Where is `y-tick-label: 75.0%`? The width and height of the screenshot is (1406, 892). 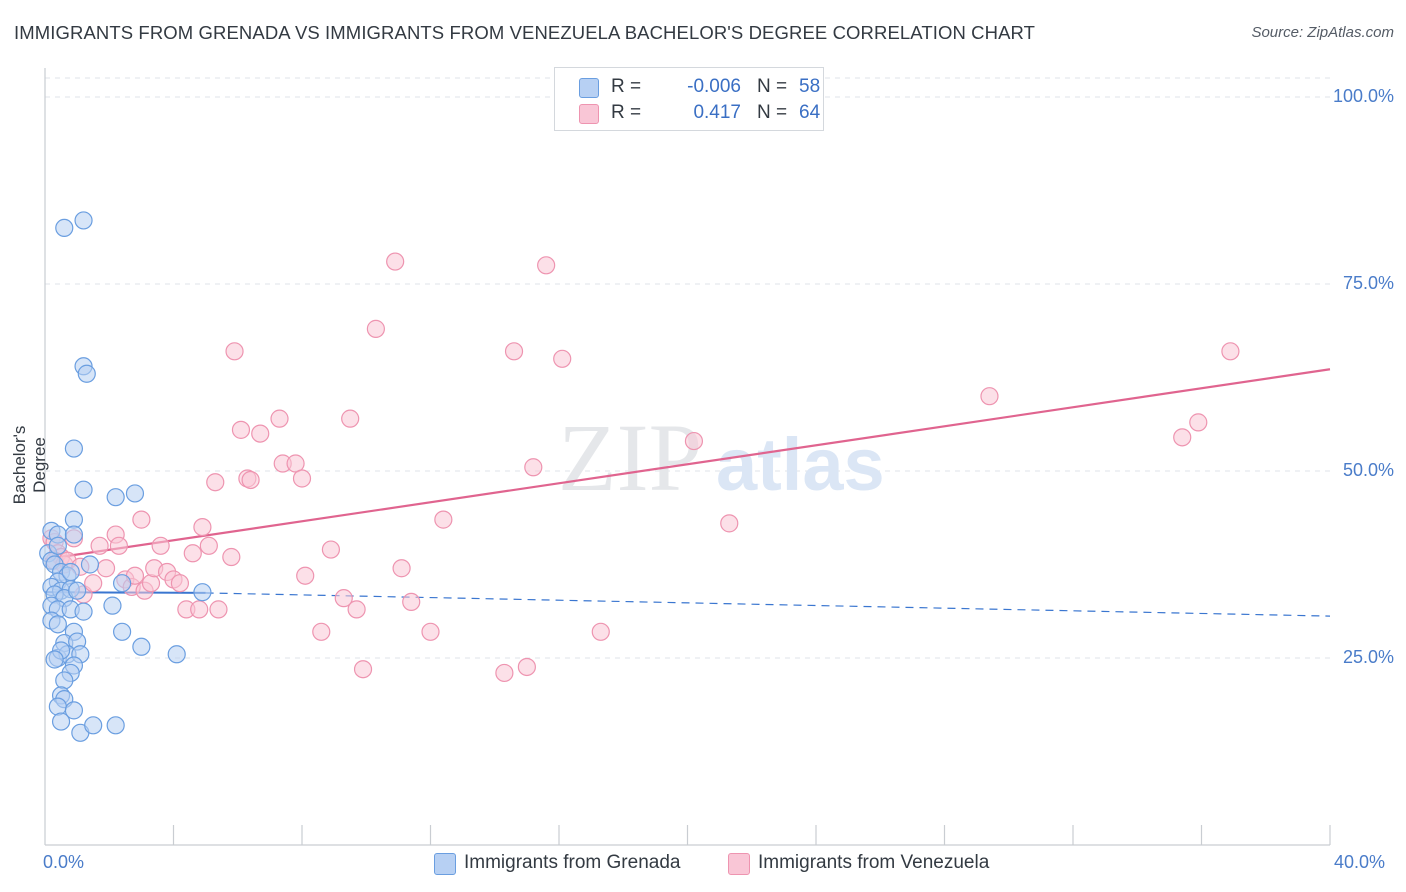
y-tick-label: 75.0% is located at coordinates (1368, 283).